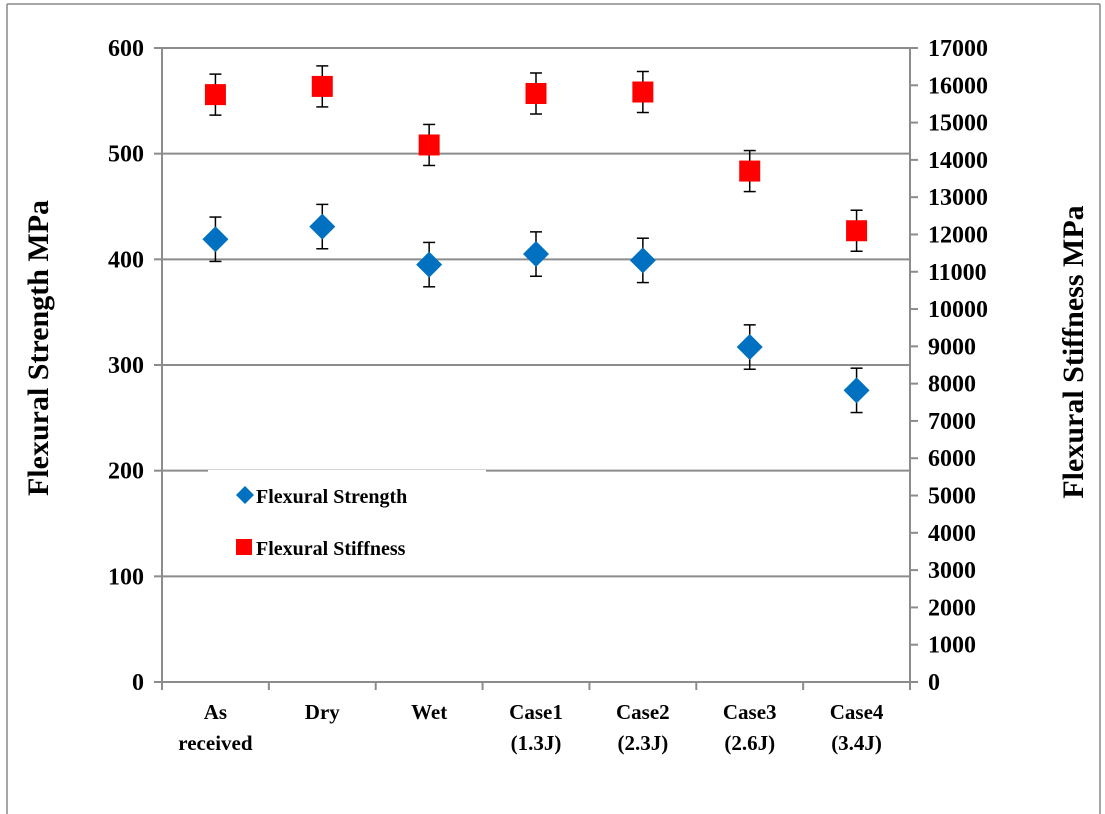 This screenshot has height=814, width=1105. What do you see at coordinates (952, 459) in the screenshot?
I see `right-tick-label: 6000` at bounding box center [952, 459].